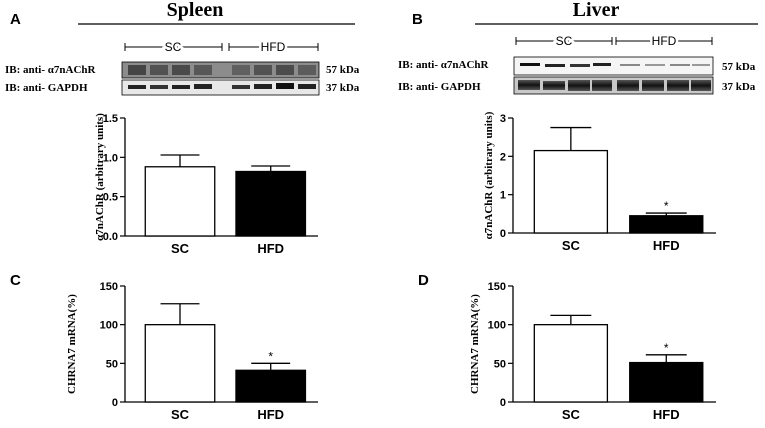  I want to click on chart-d-y-tick-label: 150, so click(497, 287).